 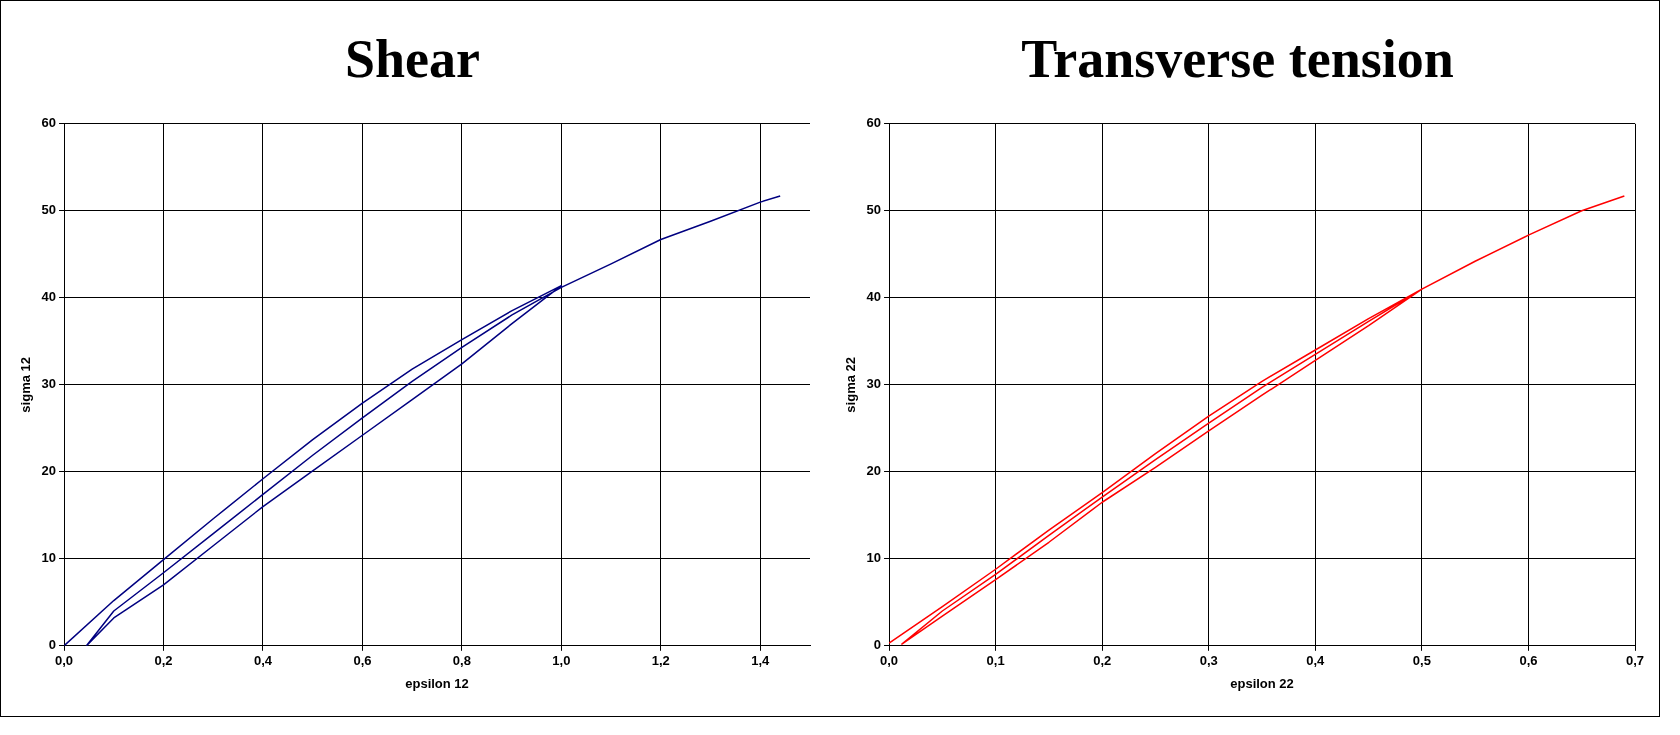 I want to click on x-axis-title: epsilon 12, so click(x=437, y=683).